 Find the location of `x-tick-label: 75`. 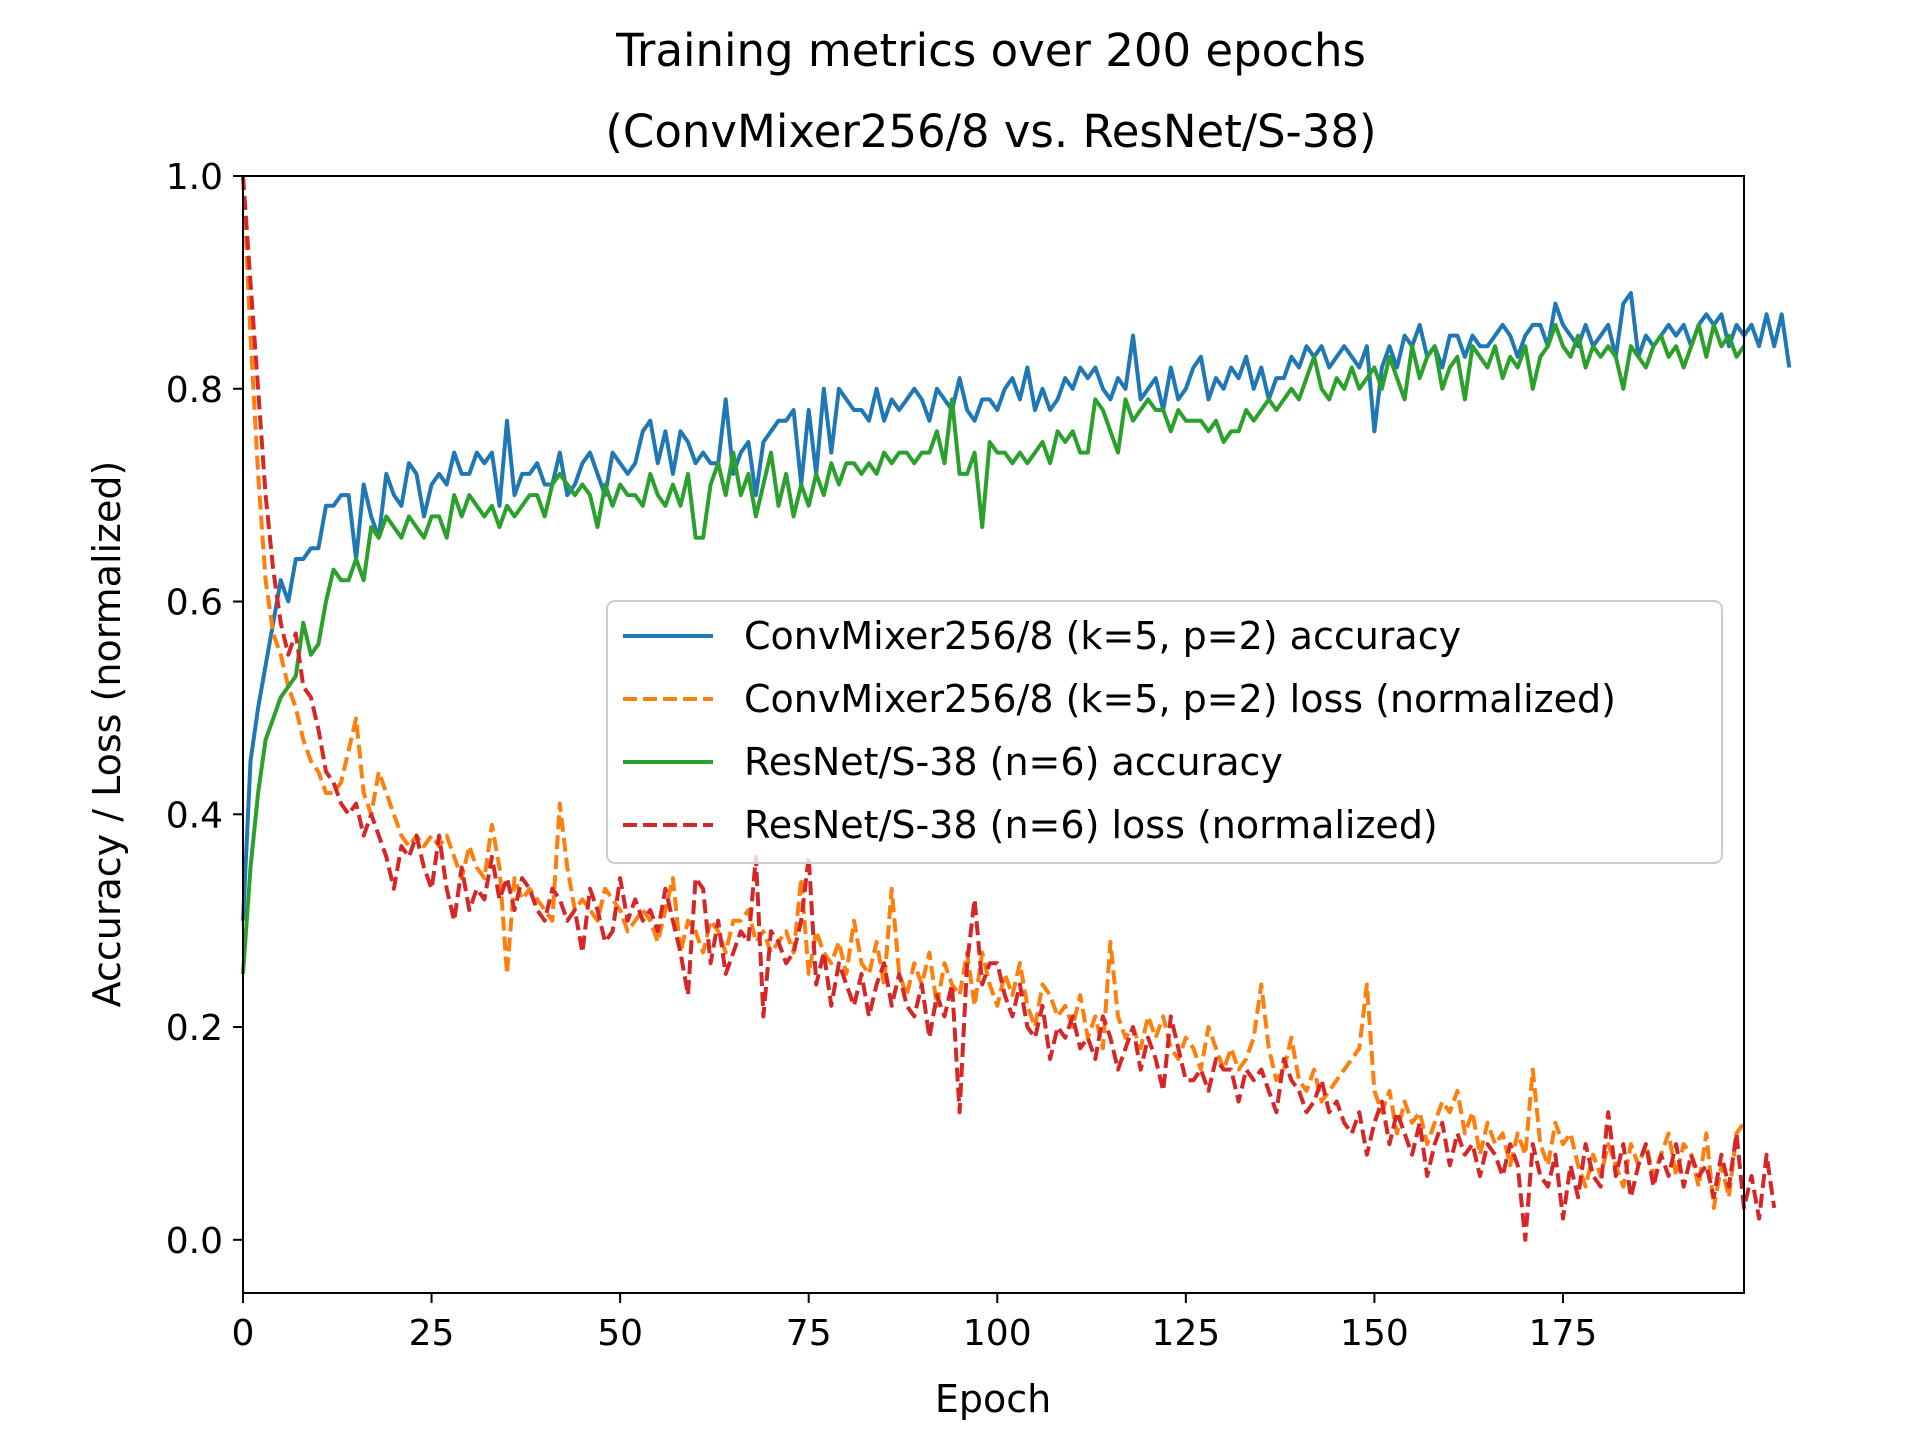

x-tick-label: 75 is located at coordinates (809, 1333).